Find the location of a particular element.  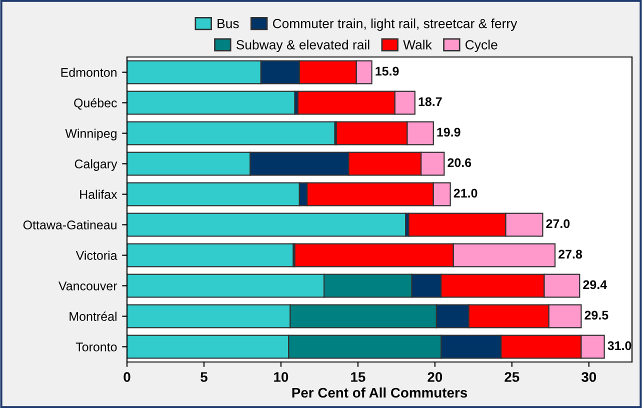

x-tick-label: 25 is located at coordinates (512, 377).